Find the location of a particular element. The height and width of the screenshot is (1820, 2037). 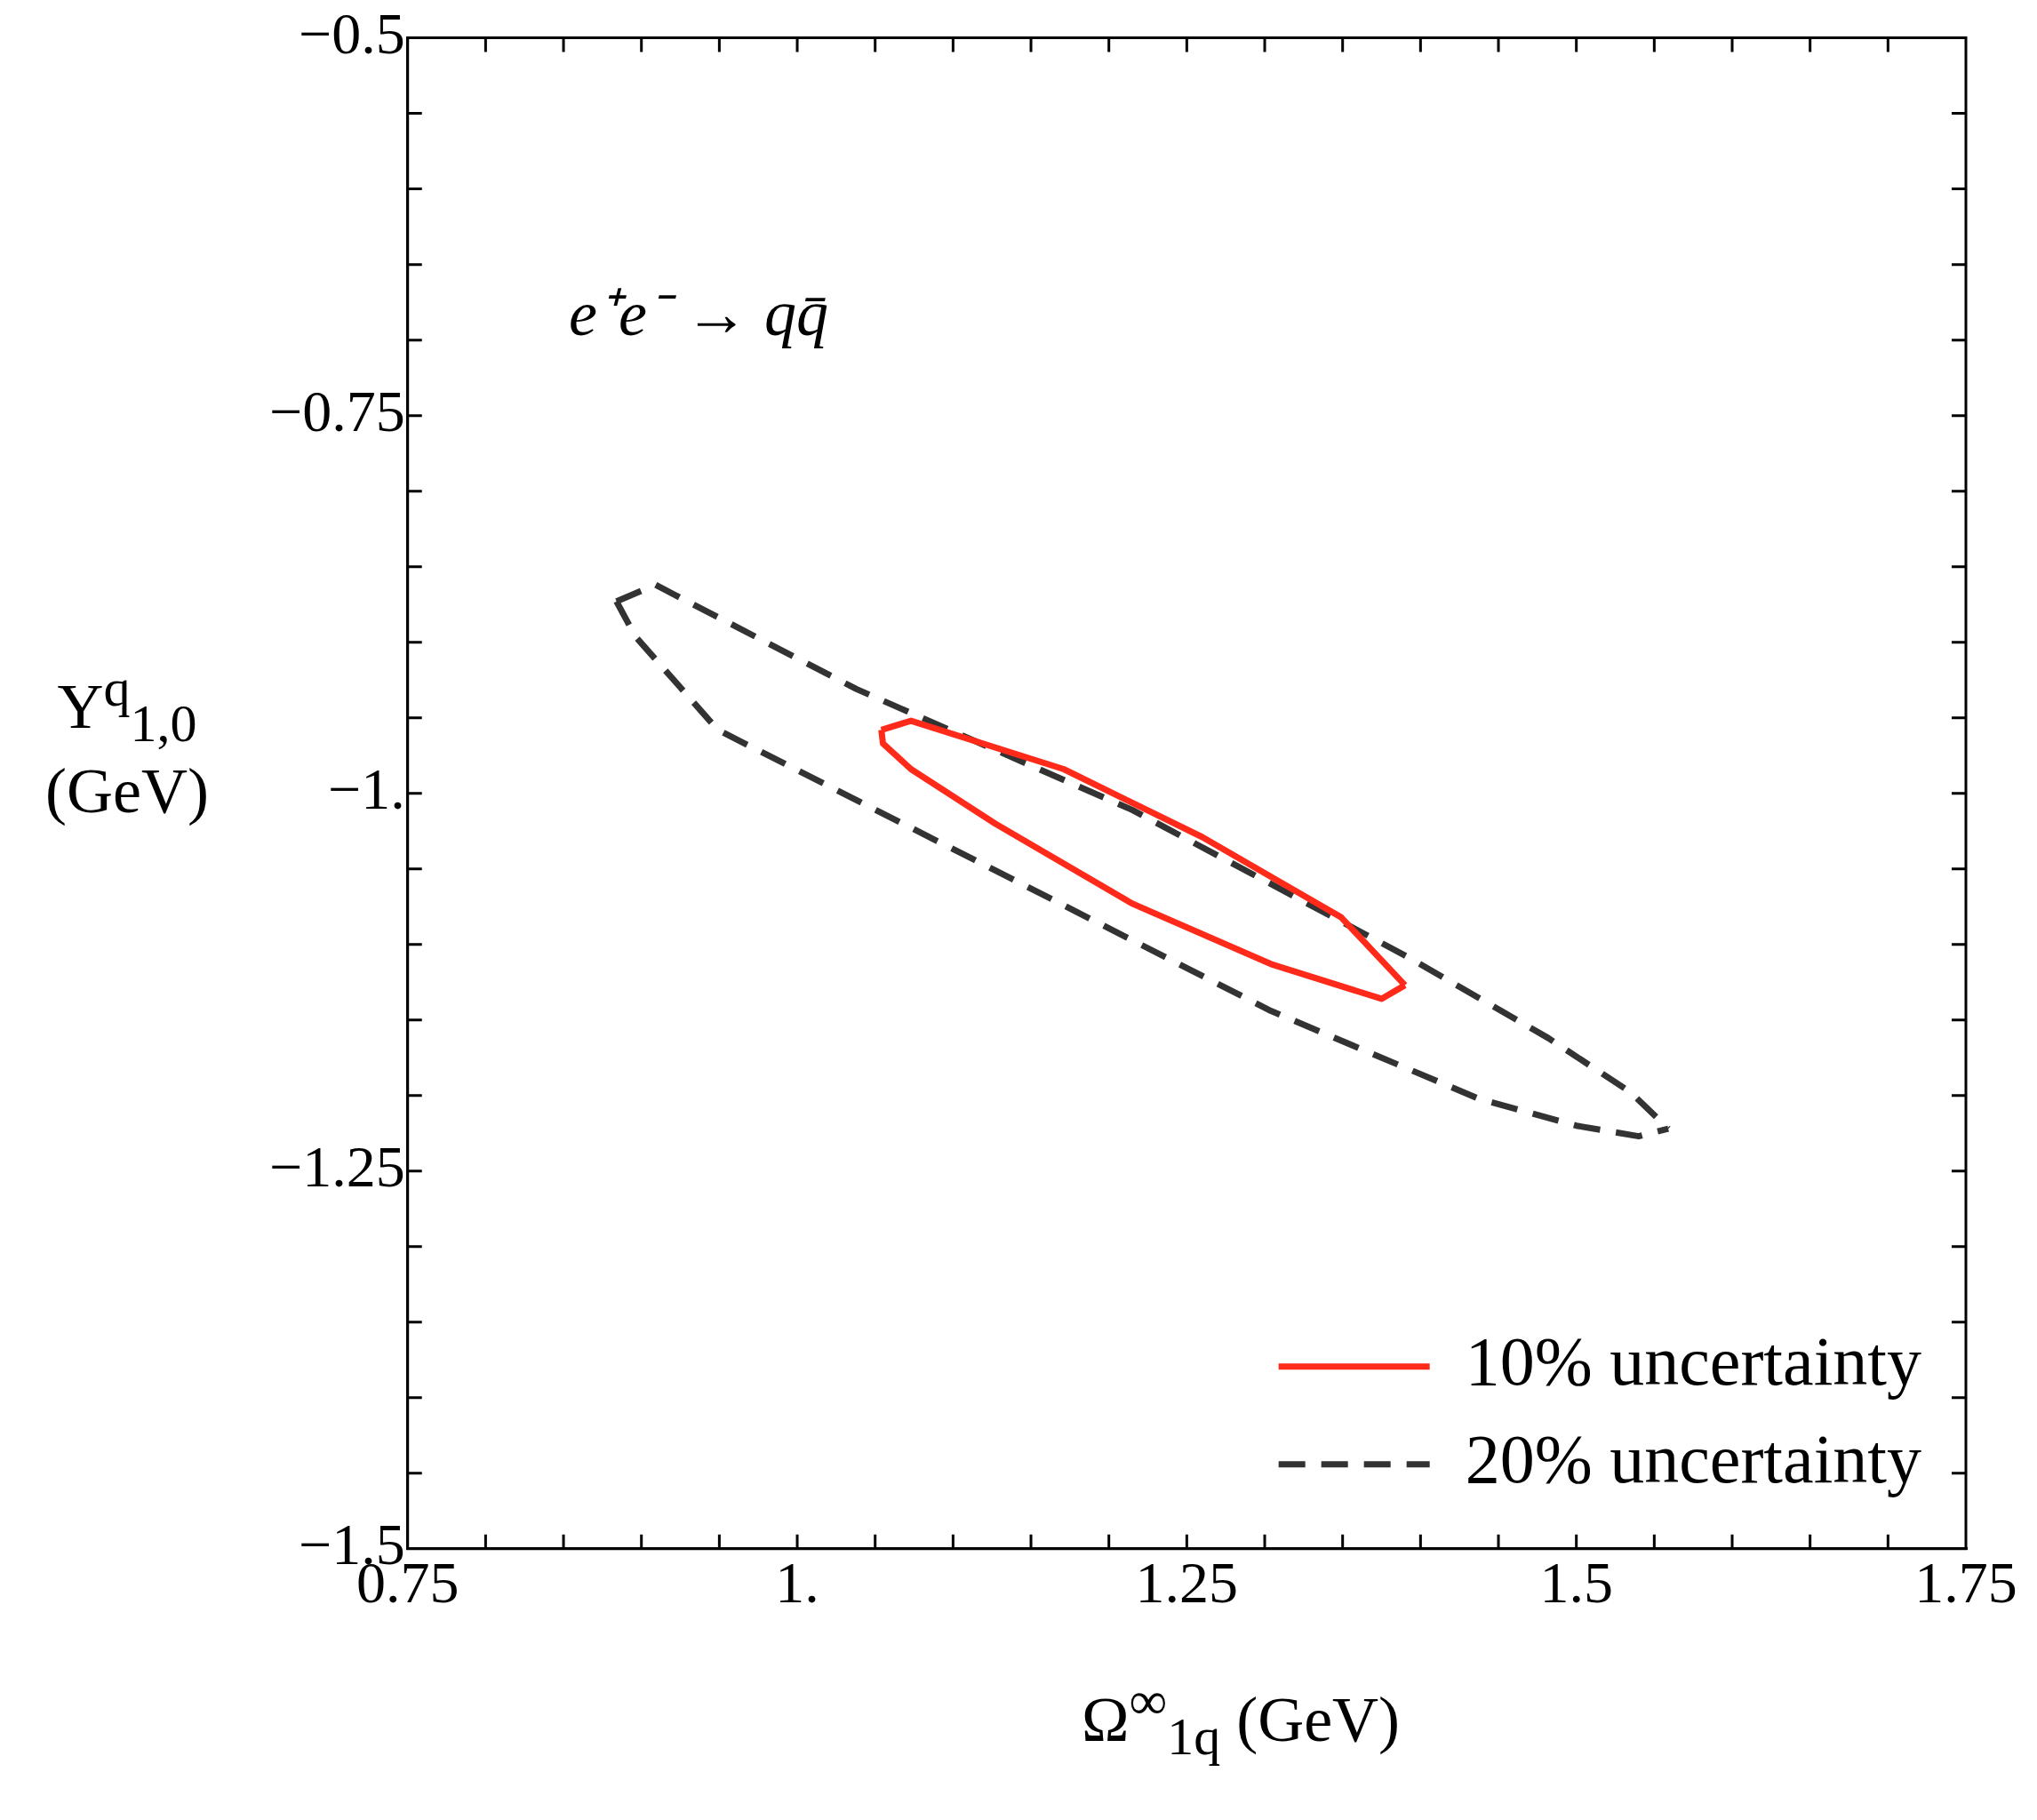

annotation: e⁺e⁻ → qq̄ is located at coordinates (698, 314).